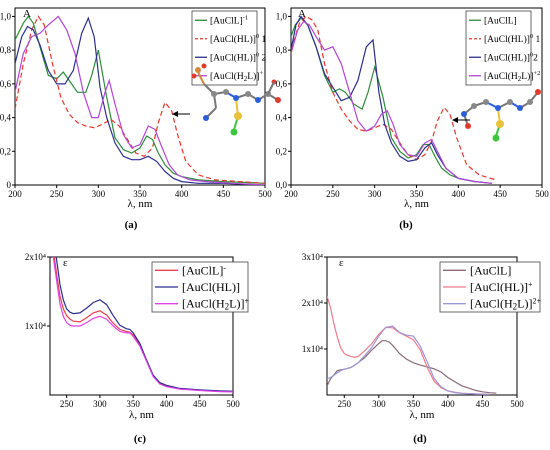 The height and width of the screenshot is (450, 550). I want to click on arrow-icon-b, so click(461, 120).